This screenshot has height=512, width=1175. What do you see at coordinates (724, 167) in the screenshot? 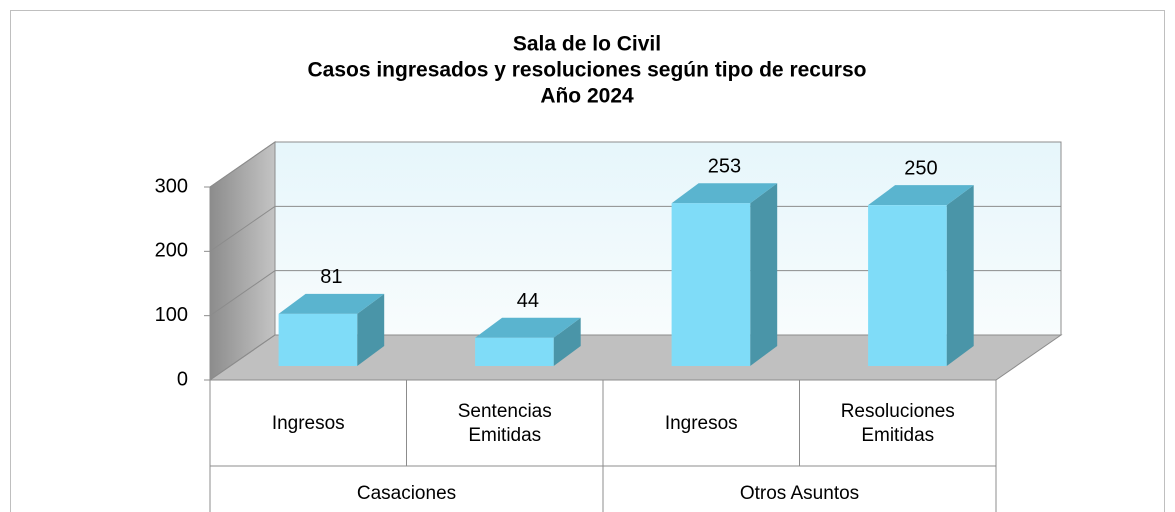
I see `value-label: 253` at bounding box center [724, 167].